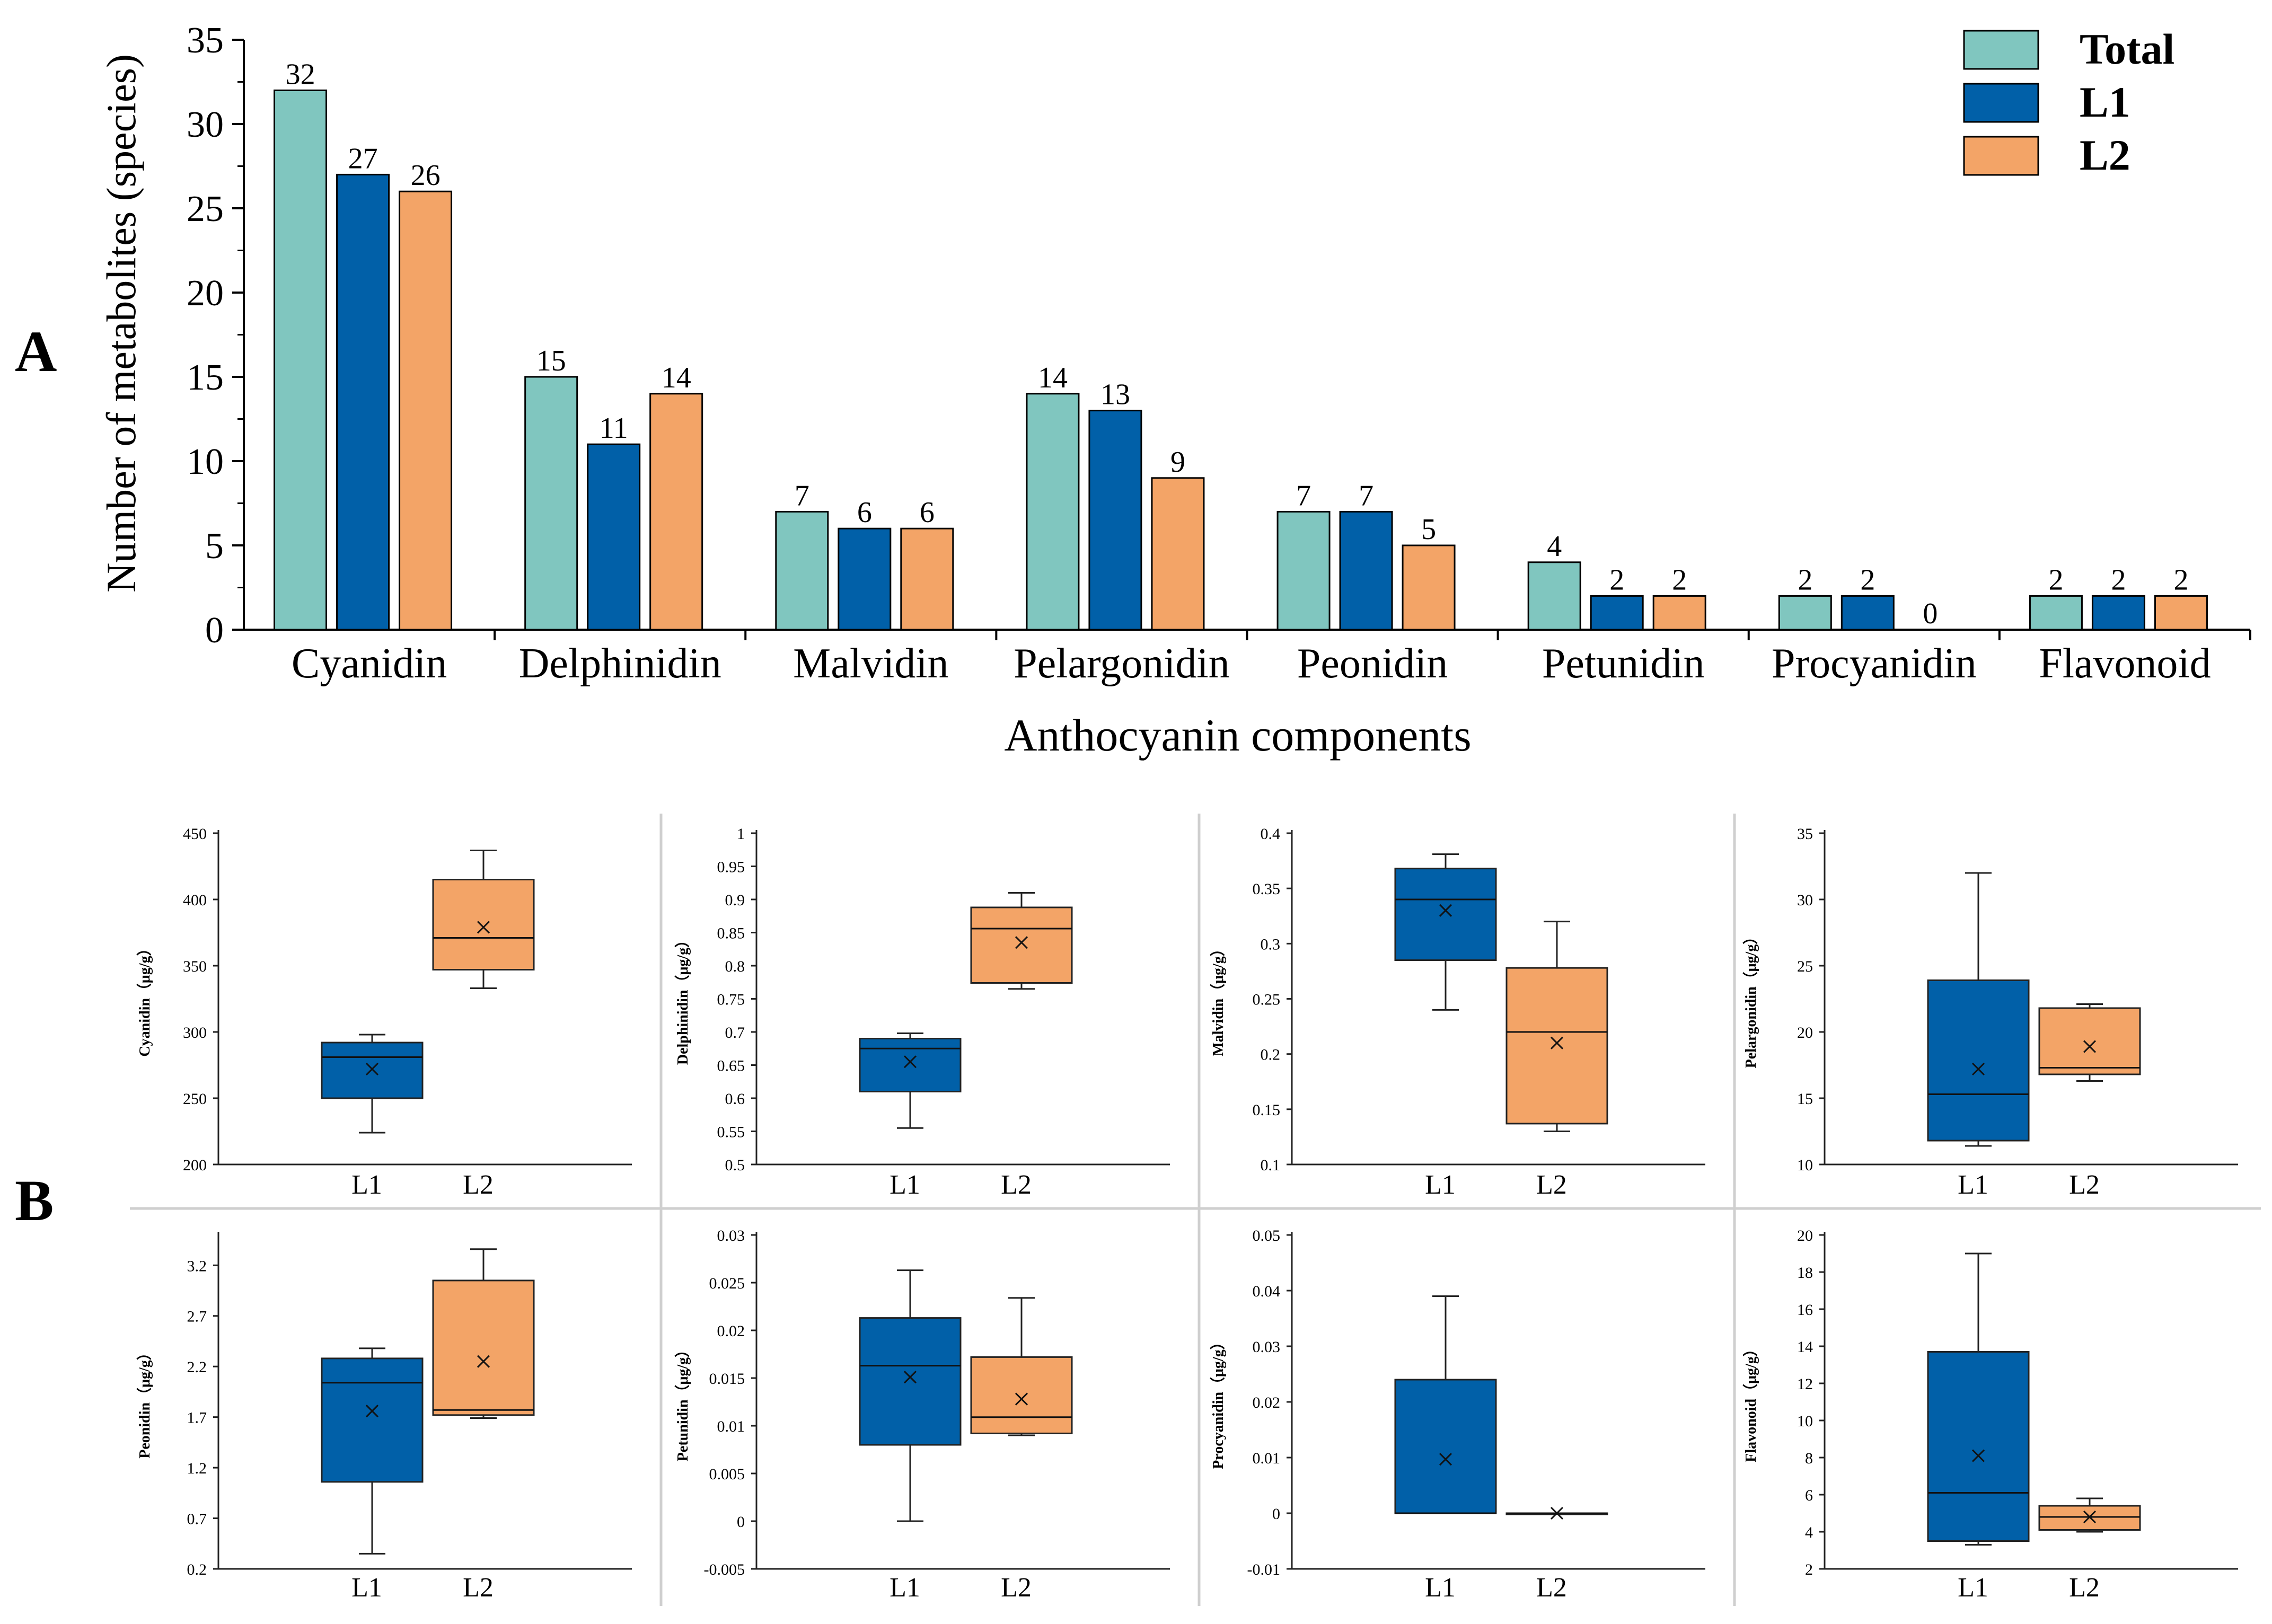 This screenshot has width=2272, height=1624. What do you see at coordinates (1115, 520) in the screenshot?
I see `bar-l1-pelargonidin` at bounding box center [1115, 520].